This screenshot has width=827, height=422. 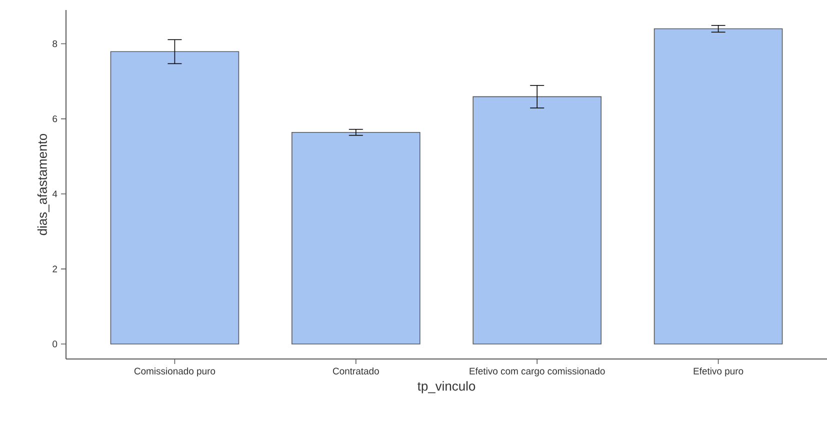 I want to click on x-tick-label: Contratado, so click(x=355, y=371).